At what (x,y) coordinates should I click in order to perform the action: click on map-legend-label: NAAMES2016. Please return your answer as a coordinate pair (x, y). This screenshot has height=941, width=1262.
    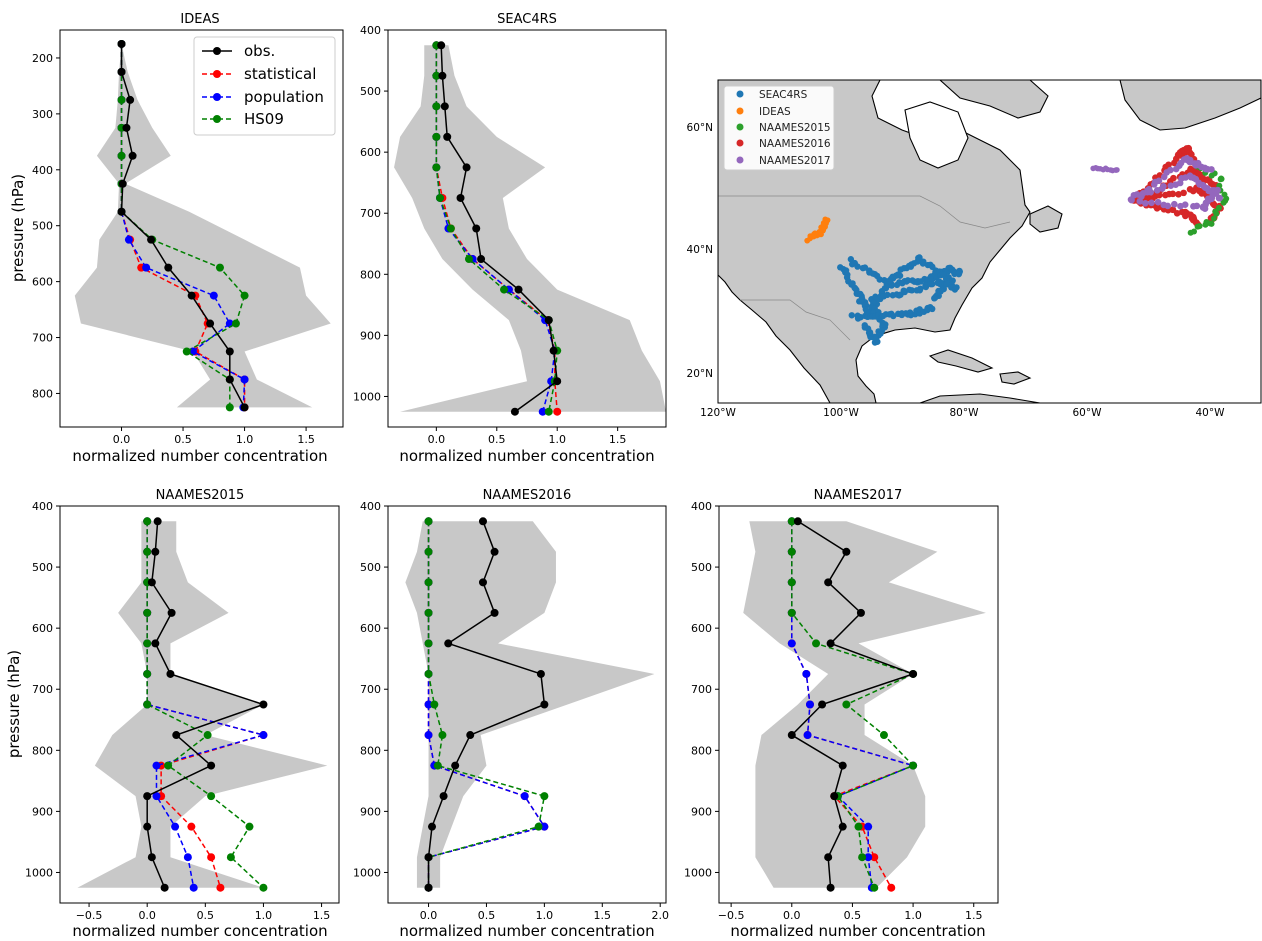
    Looking at the image, I should click on (795, 144).